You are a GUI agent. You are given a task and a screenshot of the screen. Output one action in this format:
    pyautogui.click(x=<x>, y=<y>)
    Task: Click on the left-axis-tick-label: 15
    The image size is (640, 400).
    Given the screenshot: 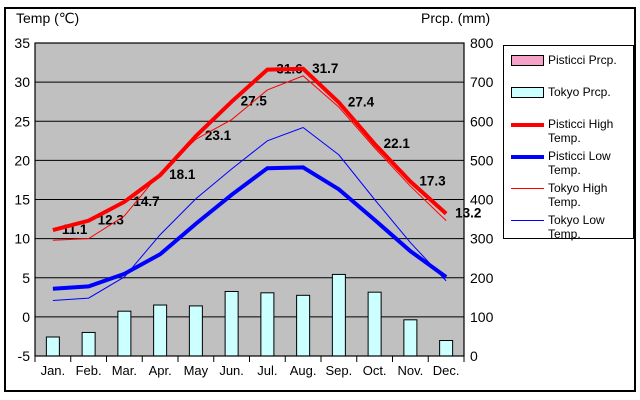 What is the action you would take?
    pyautogui.click(x=22, y=200)
    